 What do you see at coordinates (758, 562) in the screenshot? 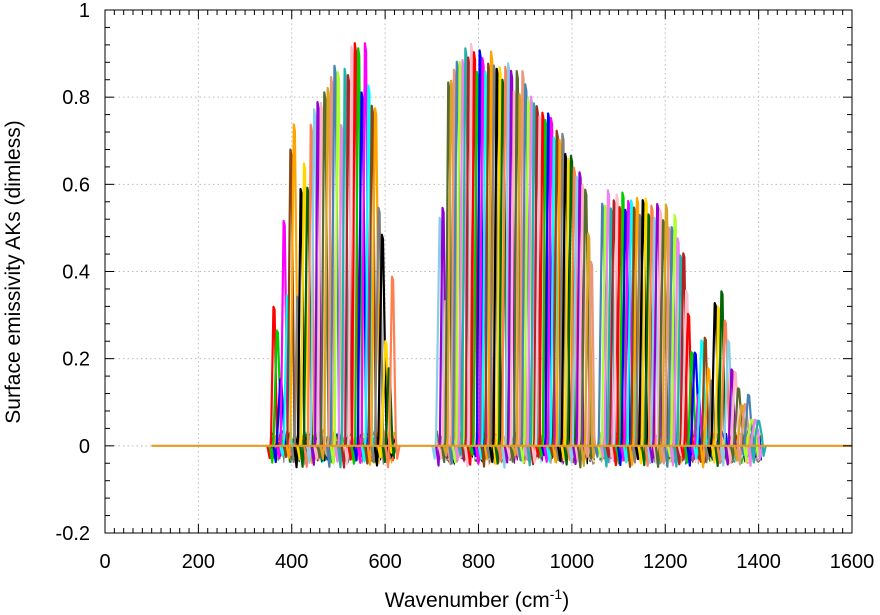
I see `x-tick-label: 1400` at bounding box center [758, 562].